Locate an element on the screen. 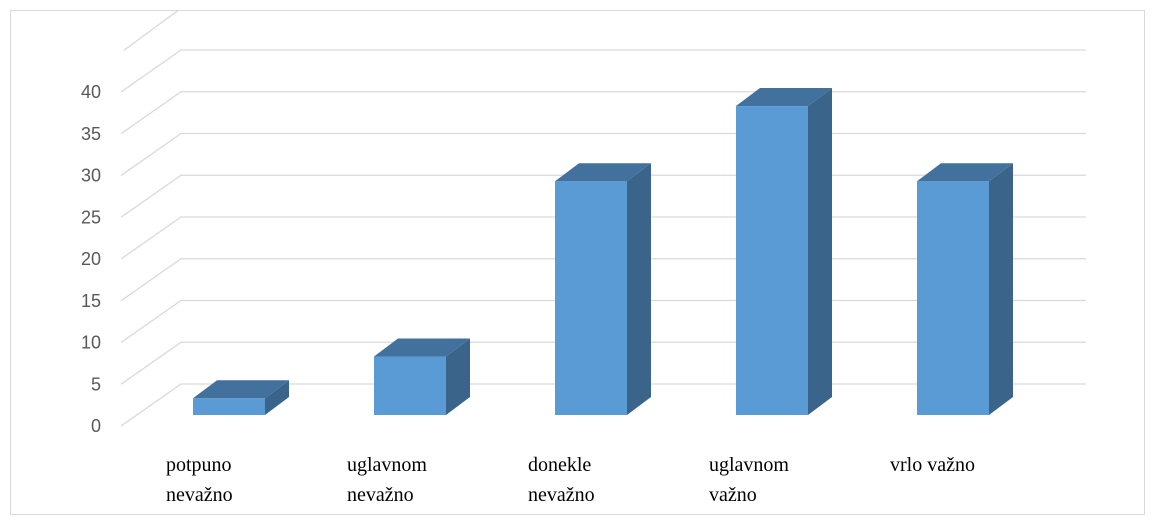  y-tick-label: 5 is located at coordinates (96, 384).